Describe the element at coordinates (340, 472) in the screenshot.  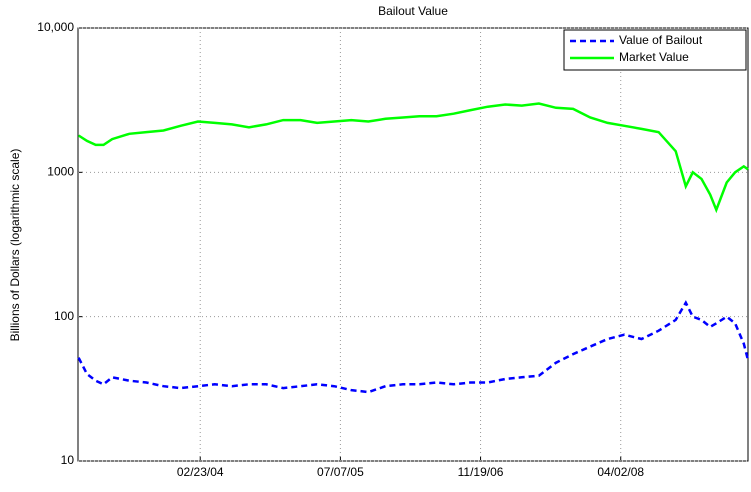
I see `x-tick-label: 07/07/05` at that location.